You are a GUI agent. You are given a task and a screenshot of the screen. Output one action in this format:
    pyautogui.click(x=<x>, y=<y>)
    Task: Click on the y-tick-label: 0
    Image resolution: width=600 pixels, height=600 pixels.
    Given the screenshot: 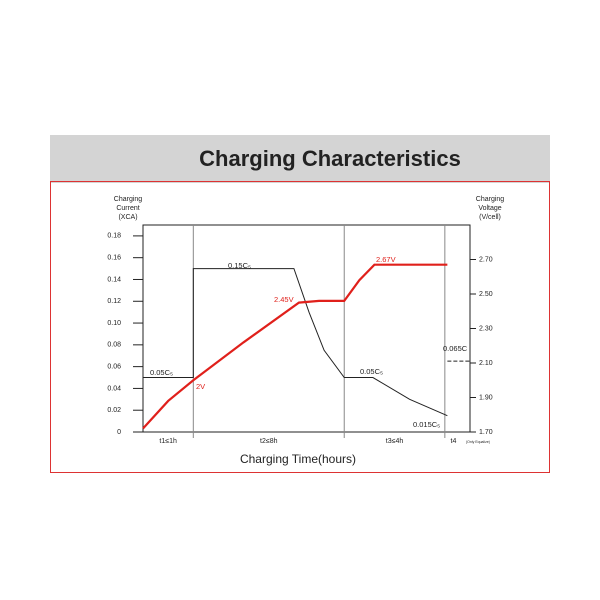 What is the action you would take?
    pyautogui.click(x=119, y=432)
    